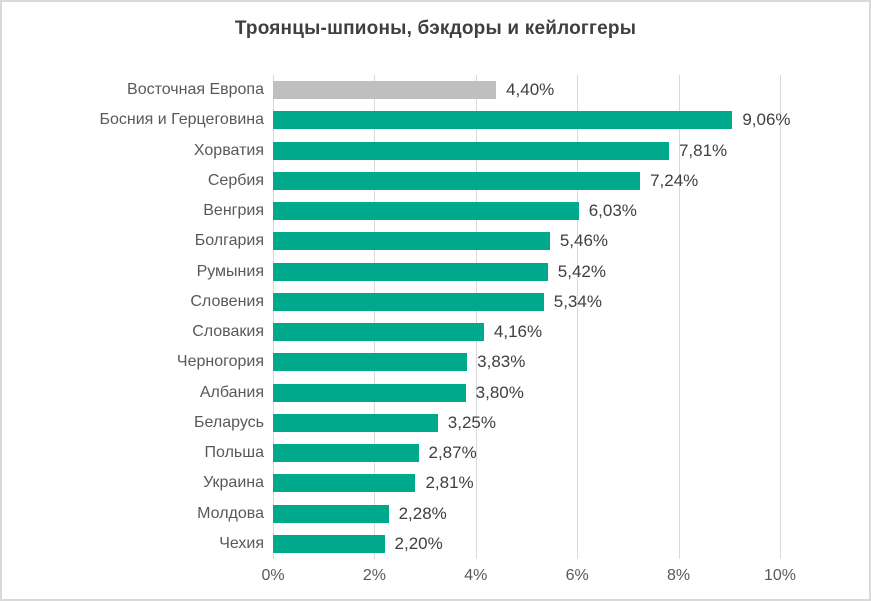 The image size is (871, 601). Describe the element at coordinates (273, 575) in the screenshot. I see `x-tick-label: 0%` at that location.